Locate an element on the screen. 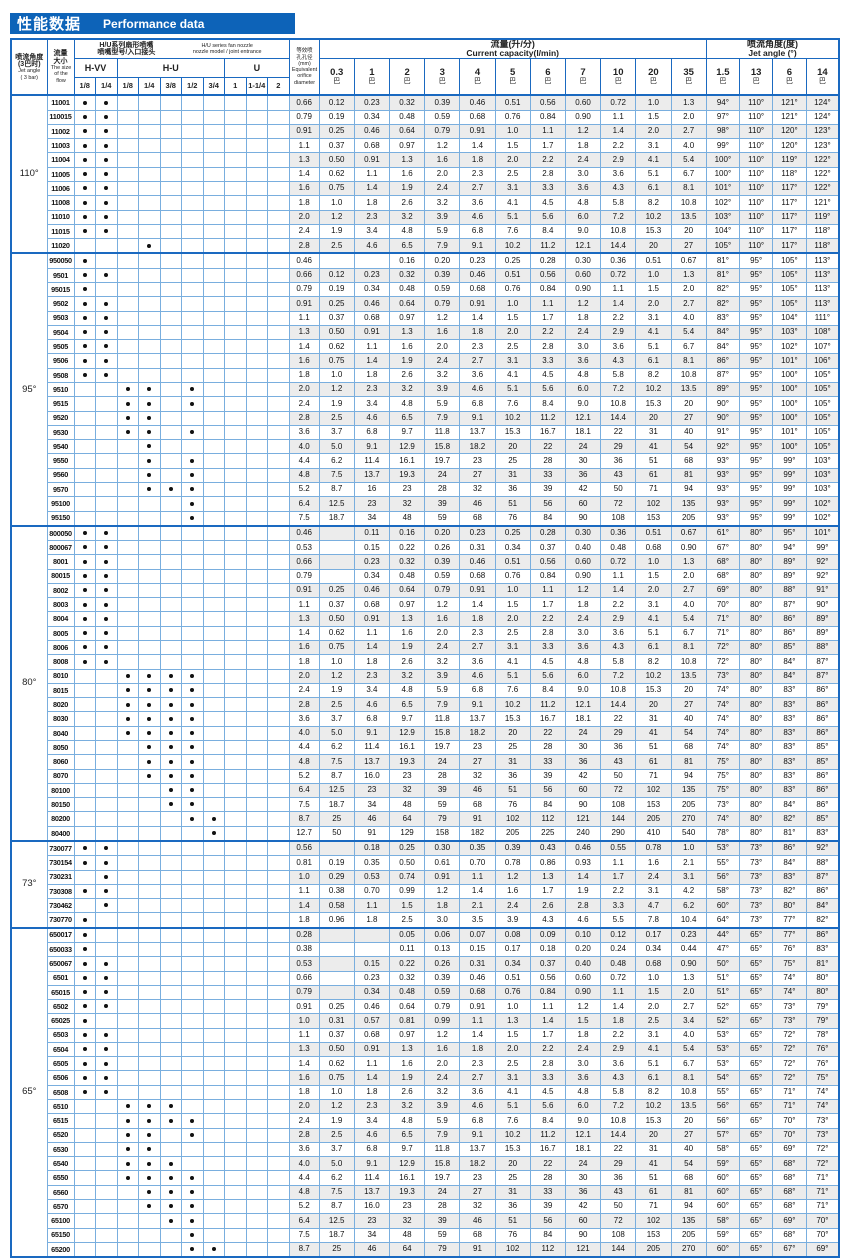 The image size is (845, 1258). capacity-cell: 2.3 is located at coordinates (477, 174).